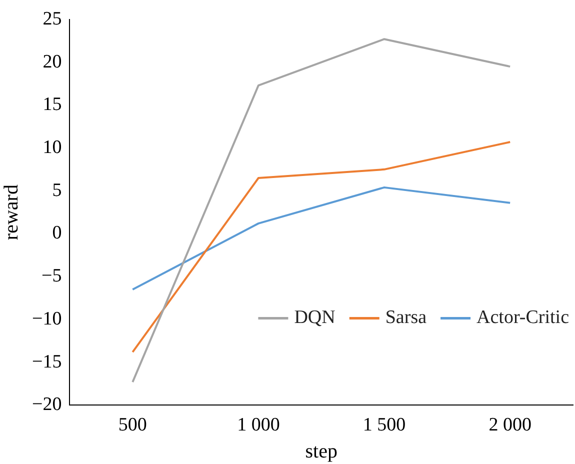 Image resolution: width=575 pixels, height=464 pixels. I want to click on y-tick-label: −15, so click(47, 361).